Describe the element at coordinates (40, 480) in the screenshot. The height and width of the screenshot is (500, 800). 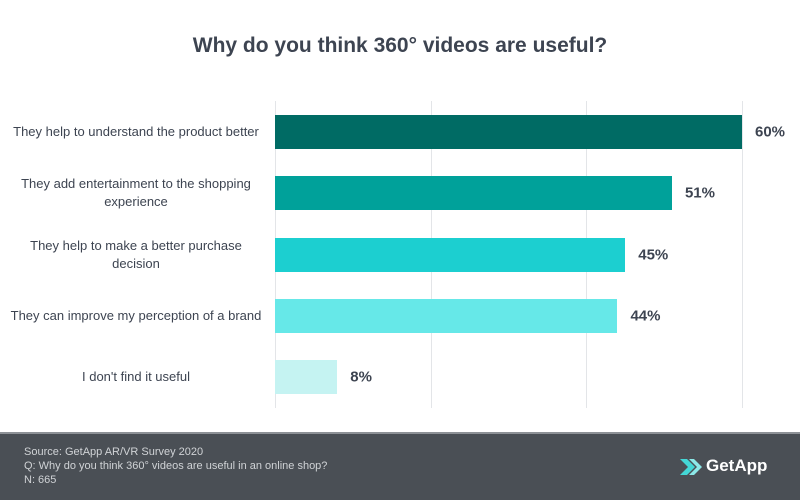
I see `footer-note: N: 665` at that location.